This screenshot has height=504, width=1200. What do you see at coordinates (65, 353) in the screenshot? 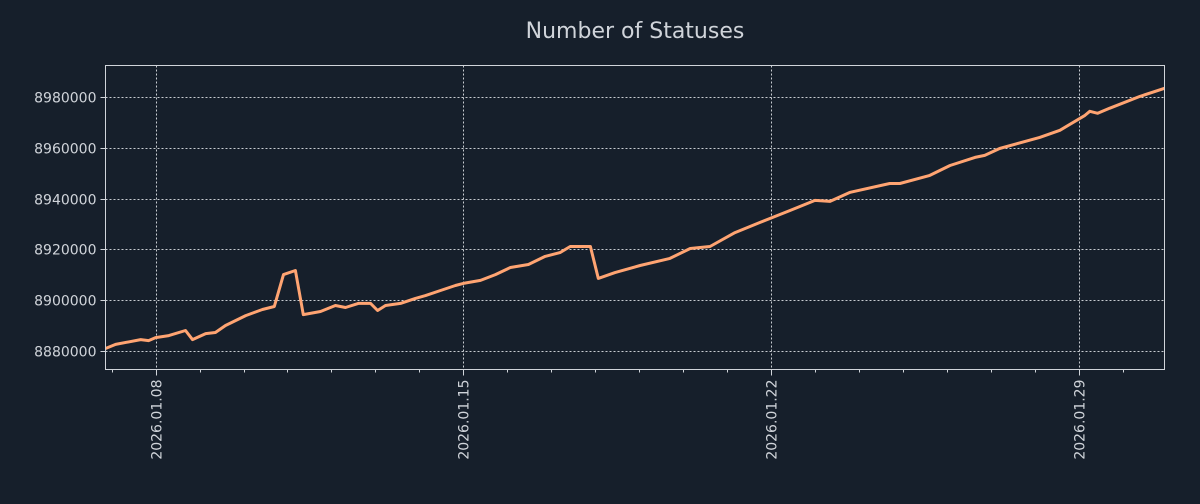
I see `y-tick-label: 8880000` at bounding box center [65, 353].